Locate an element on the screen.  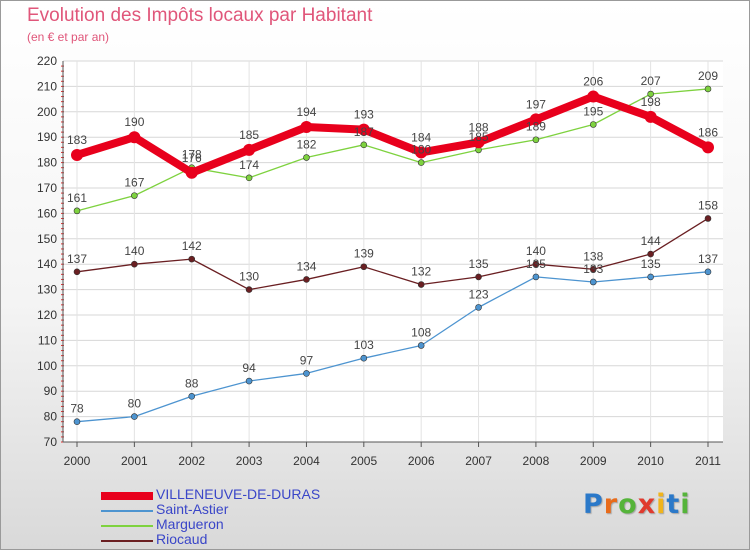
x-tick-label: 2004 is located at coordinates (306, 461).